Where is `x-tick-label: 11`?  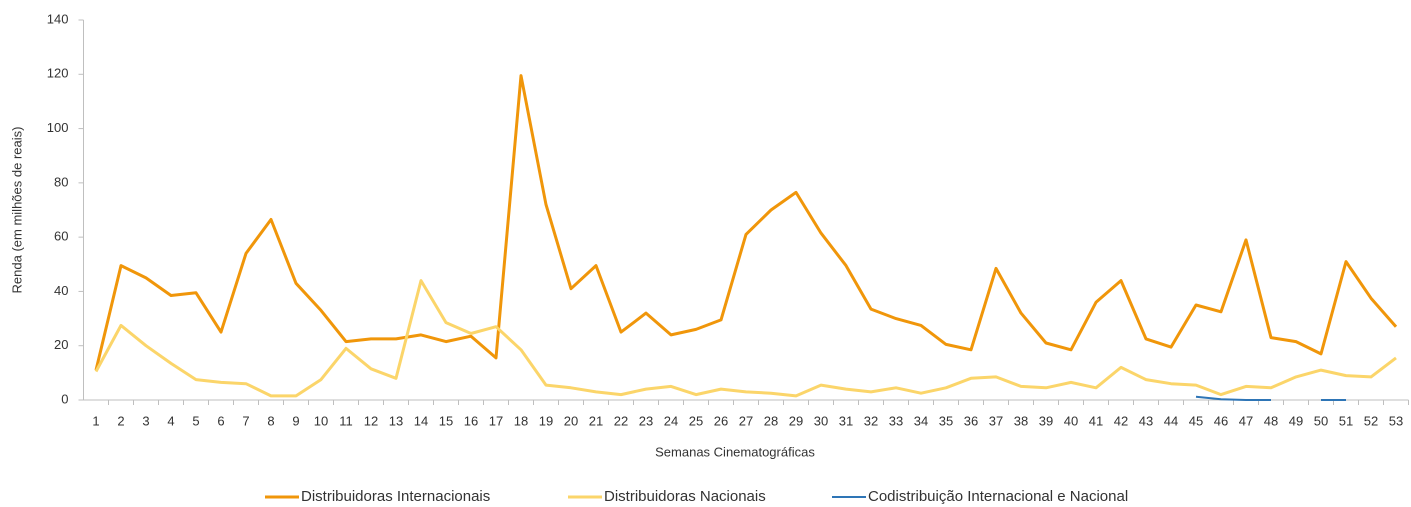 x-tick-label: 11 is located at coordinates (346, 420).